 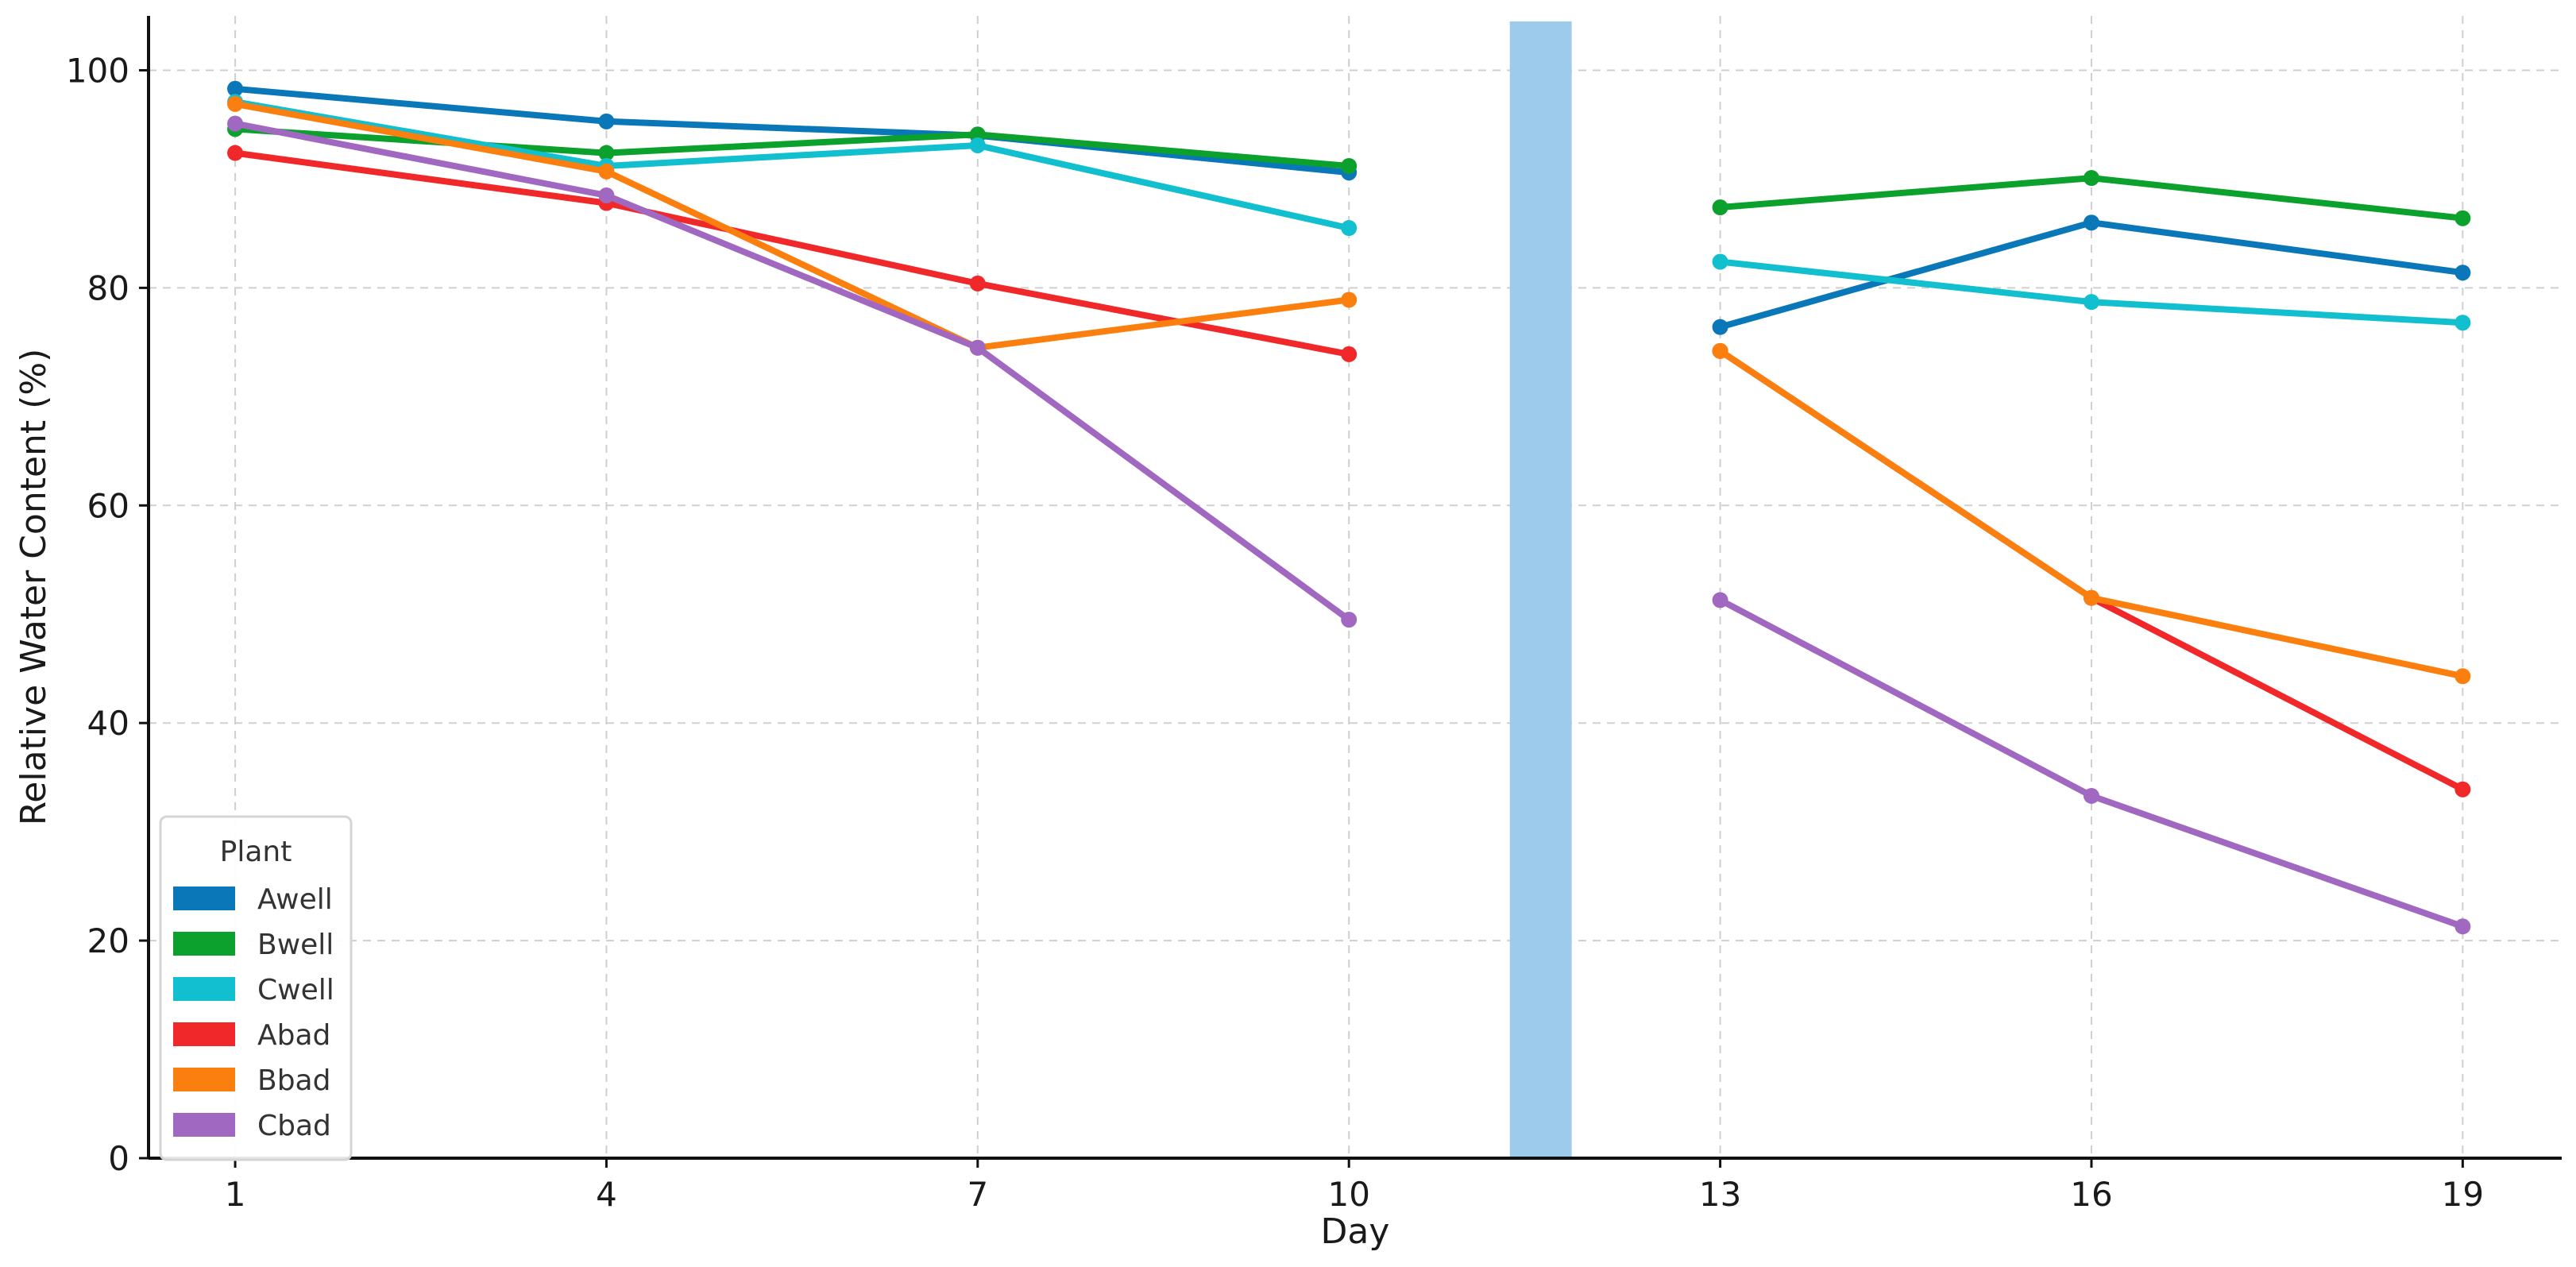 What do you see at coordinates (293, 1035) in the screenshot?
I see `legend-label-abad: Abad` at bounding box center [293, 1035].